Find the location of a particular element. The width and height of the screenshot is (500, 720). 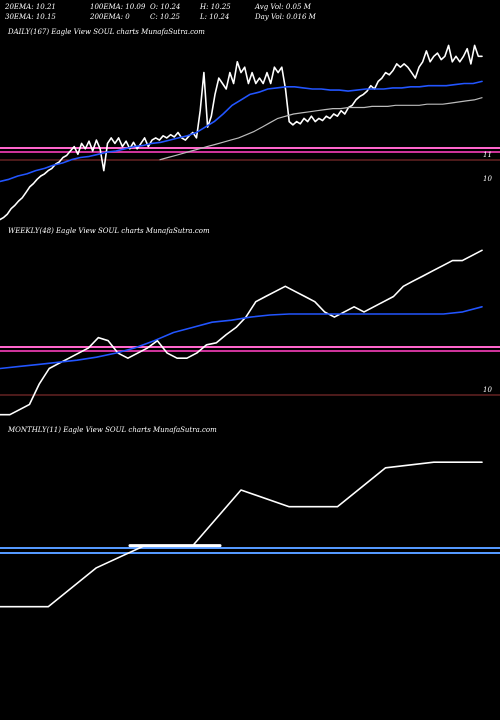

header-ema100: 100EMA: 10.09 is located at coordinates (118, 7).